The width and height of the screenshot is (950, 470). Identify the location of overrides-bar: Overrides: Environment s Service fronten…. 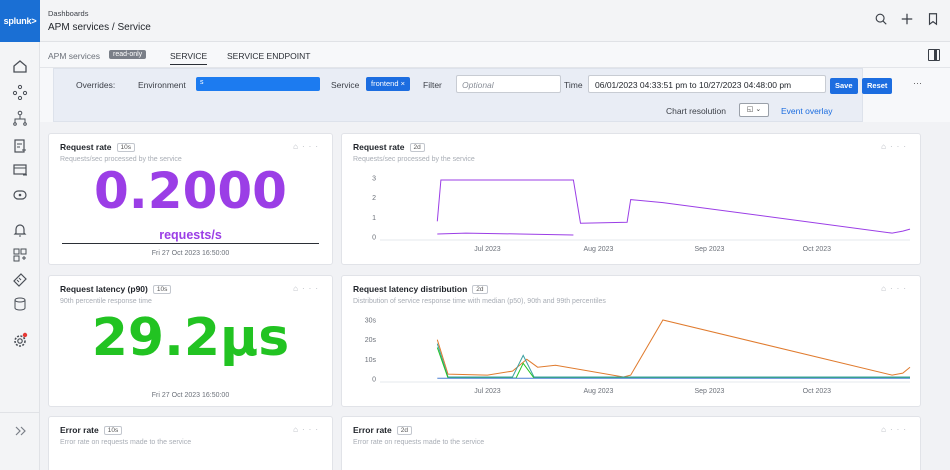
(495, 95).